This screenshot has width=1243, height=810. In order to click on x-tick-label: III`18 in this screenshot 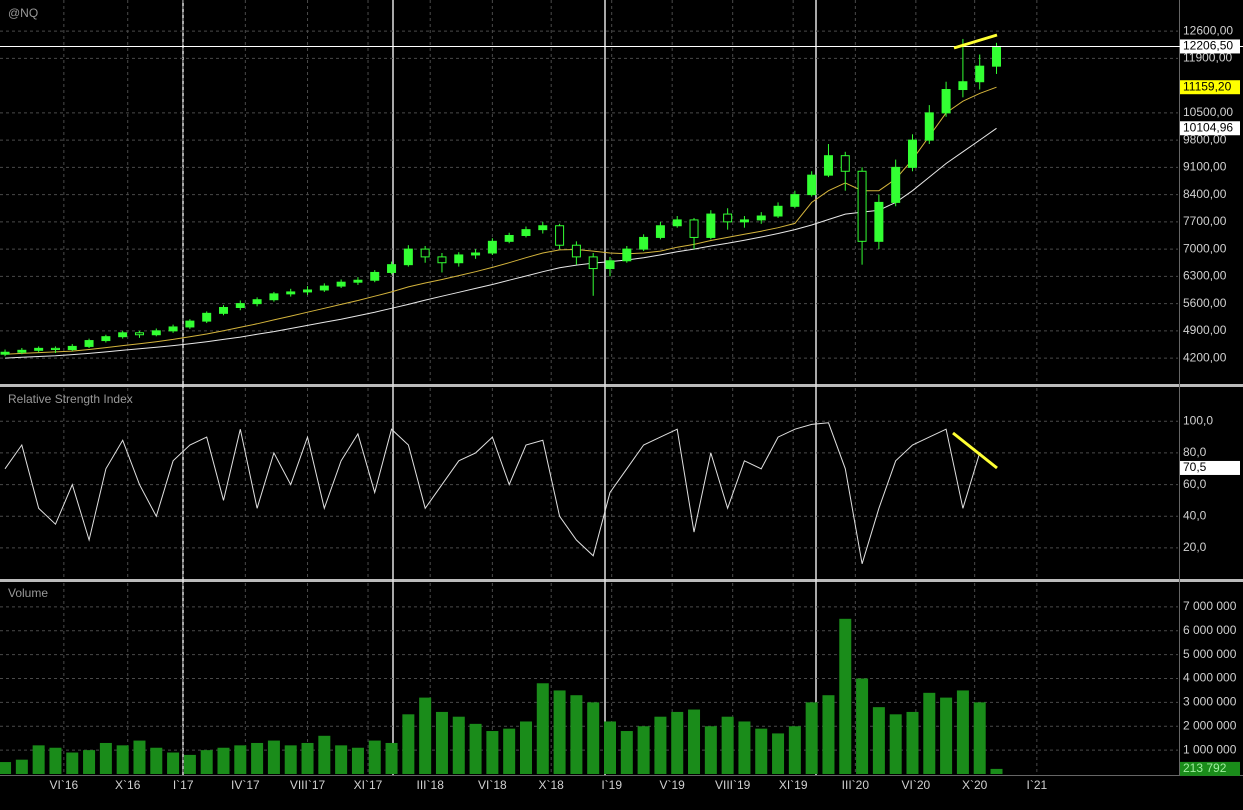, I will do `click(431, 785)`.